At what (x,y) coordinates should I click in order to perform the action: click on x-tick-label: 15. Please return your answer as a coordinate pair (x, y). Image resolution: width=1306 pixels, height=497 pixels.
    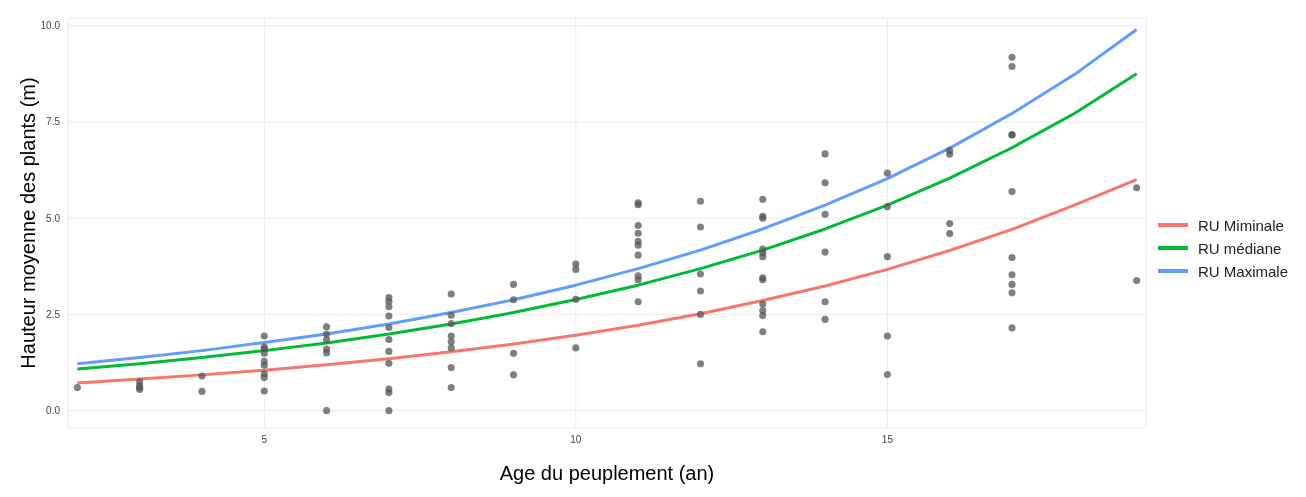
    Looking at the image, I should click on (887, 440).